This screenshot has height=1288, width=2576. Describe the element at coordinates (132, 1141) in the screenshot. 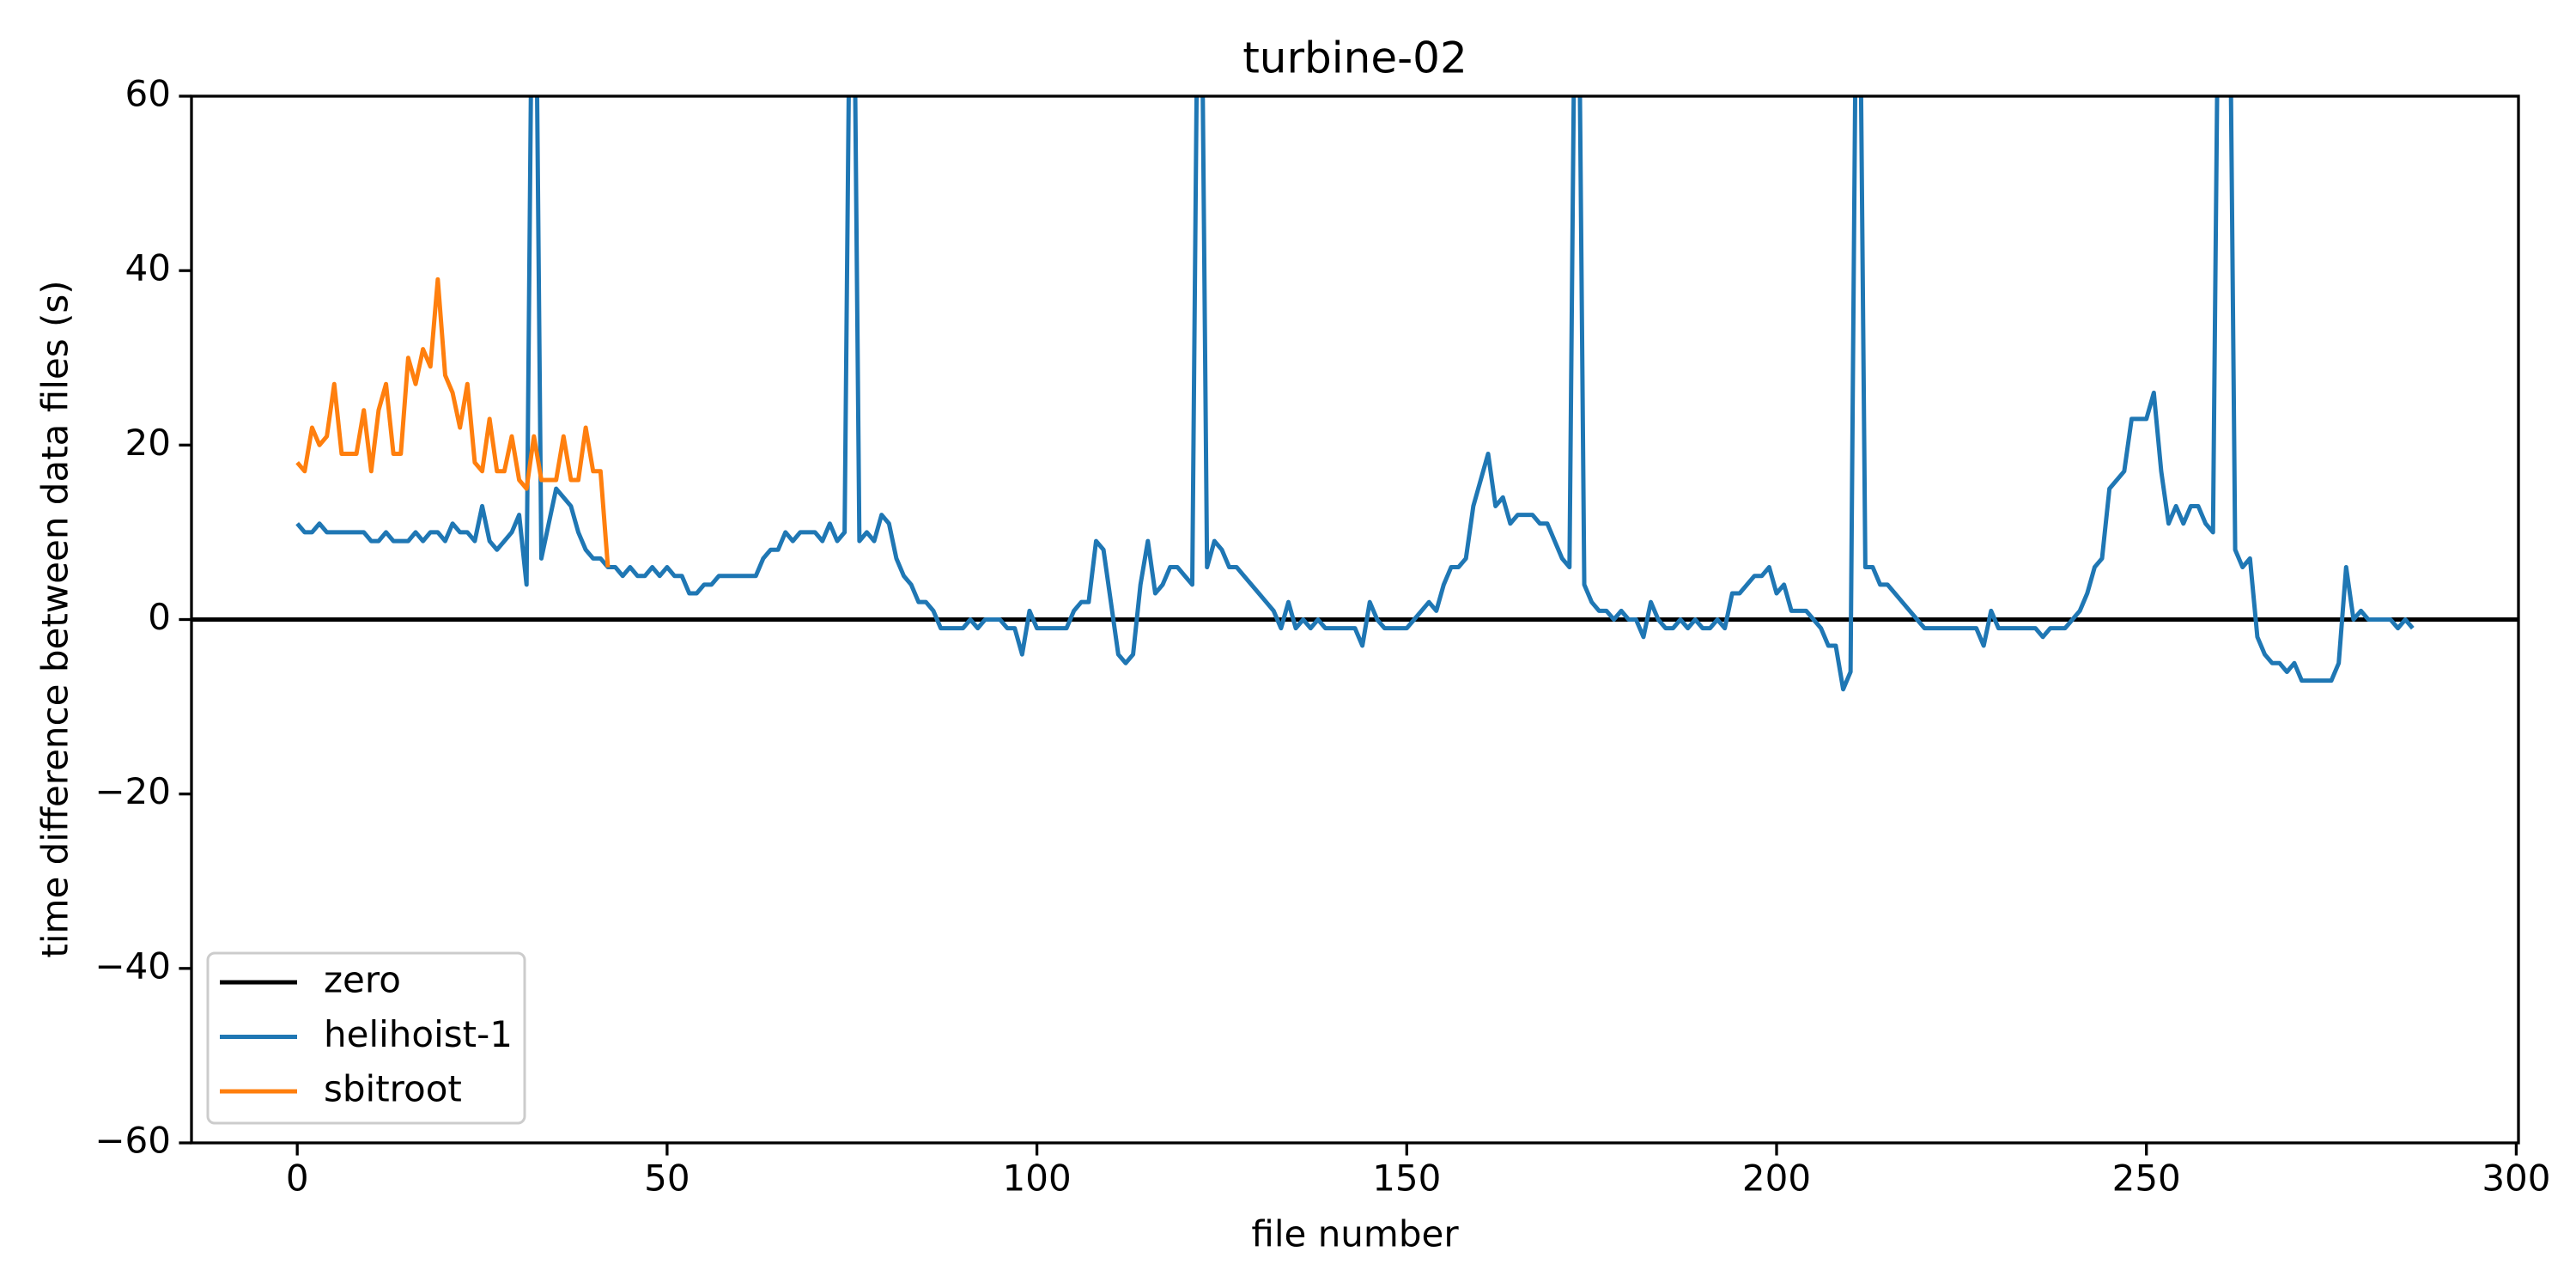

I see `y-tick-label: −60` at that location.